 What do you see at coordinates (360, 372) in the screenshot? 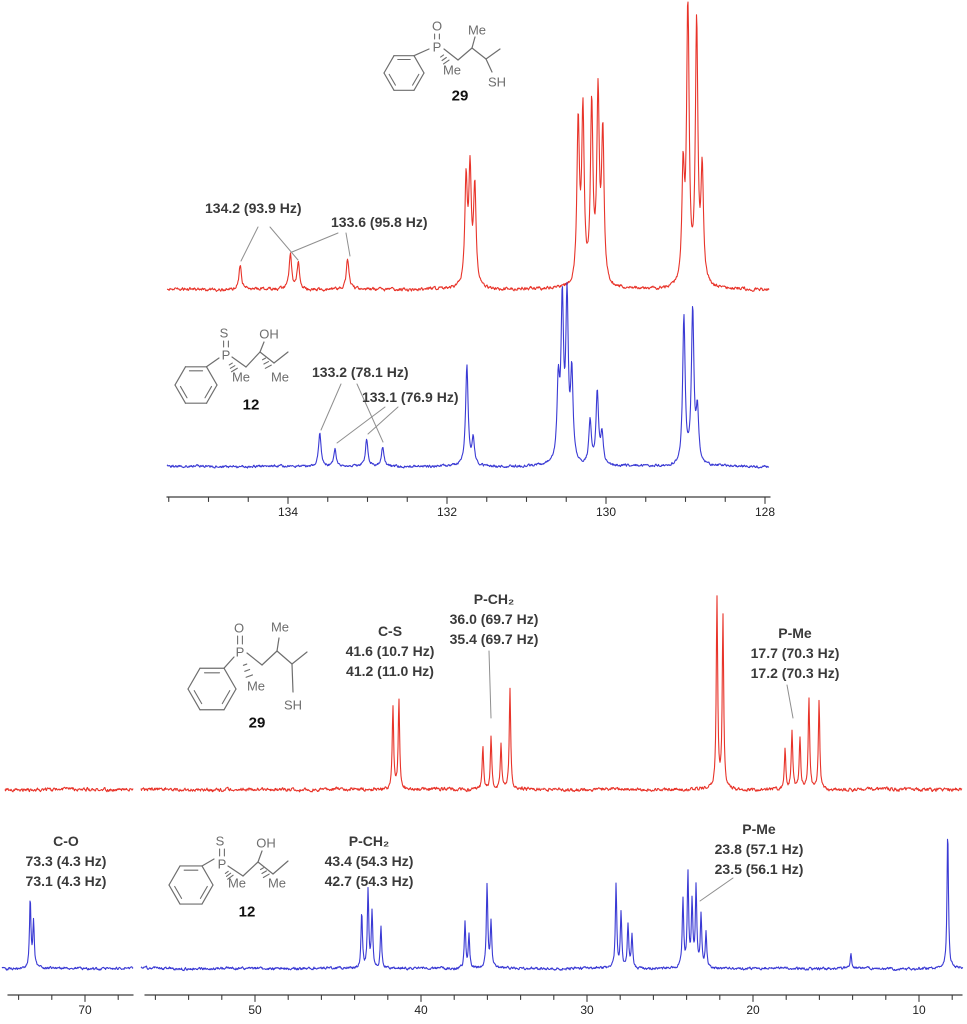
I see `peak-annotation-aromatic-blue-1: 133.2 (78.1 Hz)` at bounding box center [360, 372].